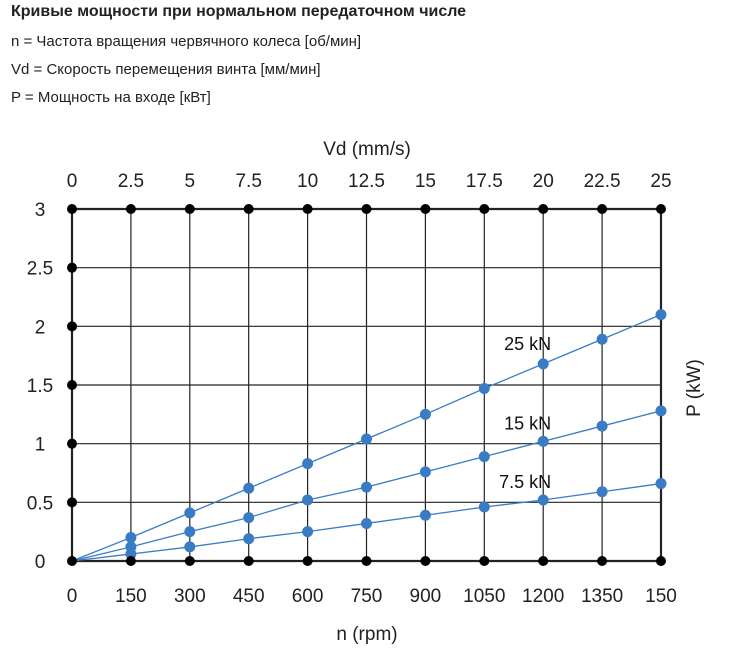 The width and height of the screenshot is (734, 662). Describe the element at coordinates (72, 596) in the screenshot. I see `x-tick-label: 0` at that location.